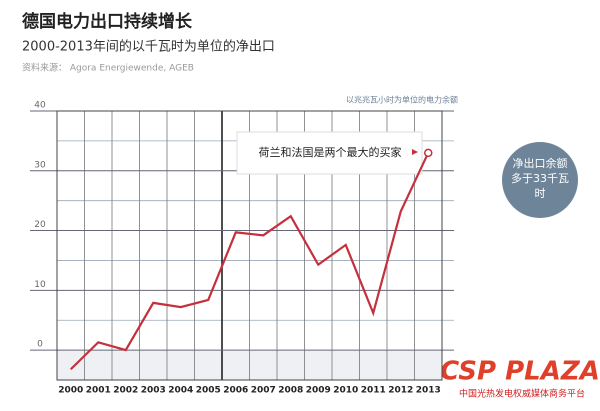  I want to click on x-tick-label: 2013, so click(428, 391).